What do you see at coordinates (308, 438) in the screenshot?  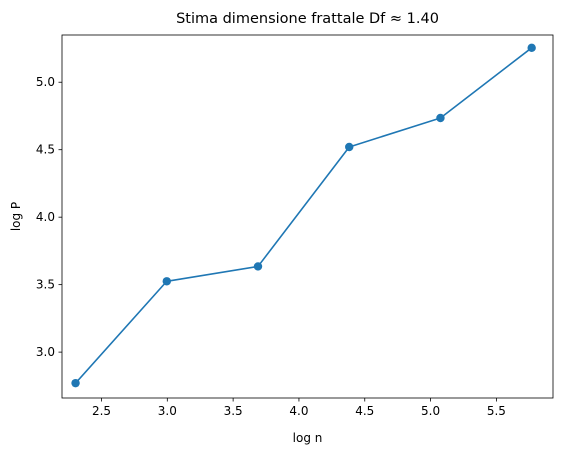 I see `x-axis-label: log n` at bounding box center [308, 438].